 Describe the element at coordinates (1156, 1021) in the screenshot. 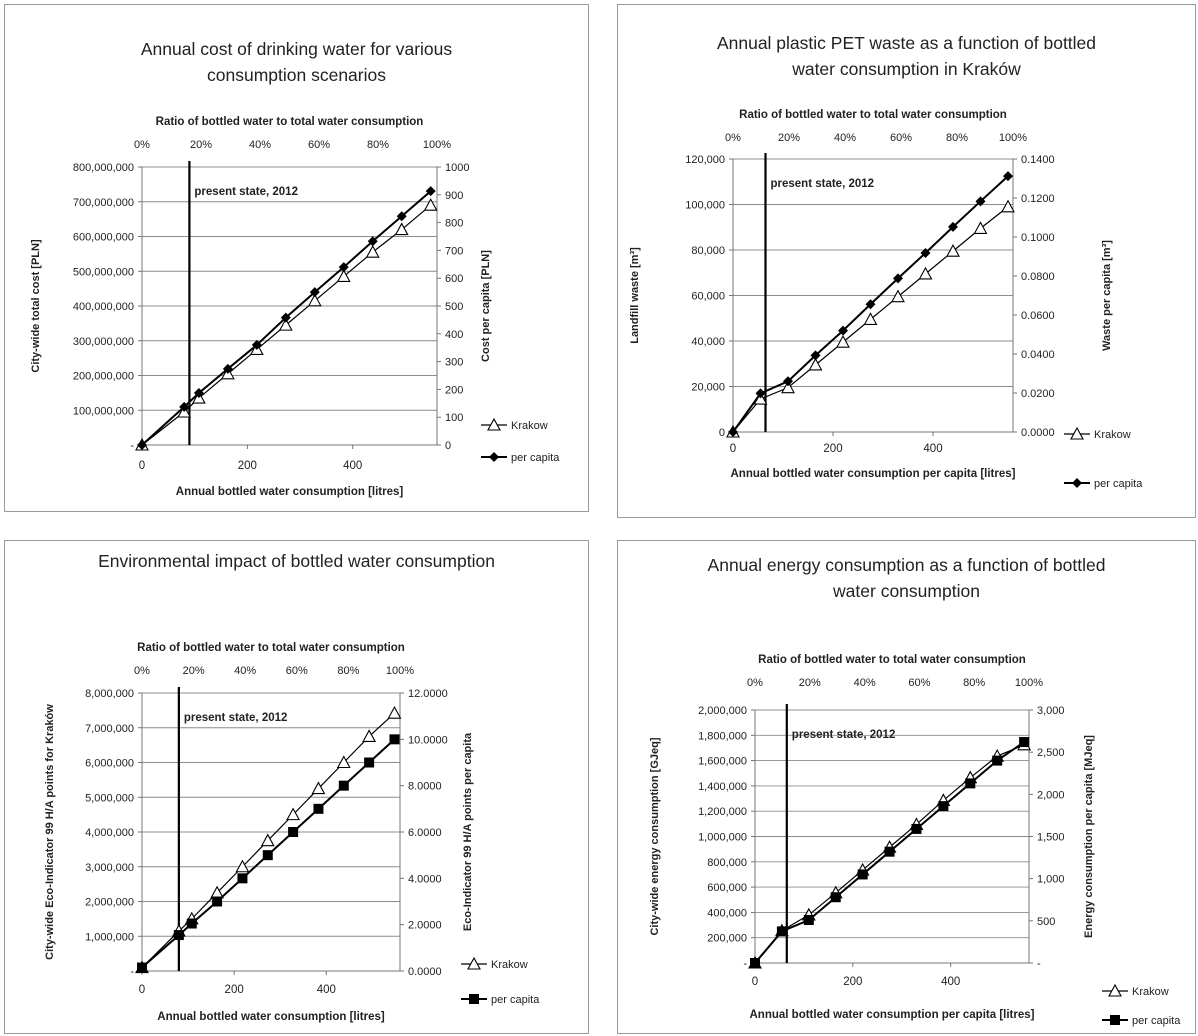

I see `legend-label: per capita` at that location.